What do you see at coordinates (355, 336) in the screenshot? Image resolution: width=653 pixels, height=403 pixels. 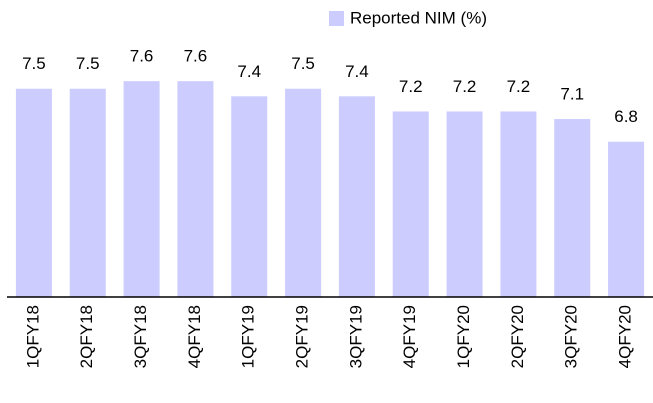 I see `x-tick-label: 3QFY19` at bounding box center [355, 336].